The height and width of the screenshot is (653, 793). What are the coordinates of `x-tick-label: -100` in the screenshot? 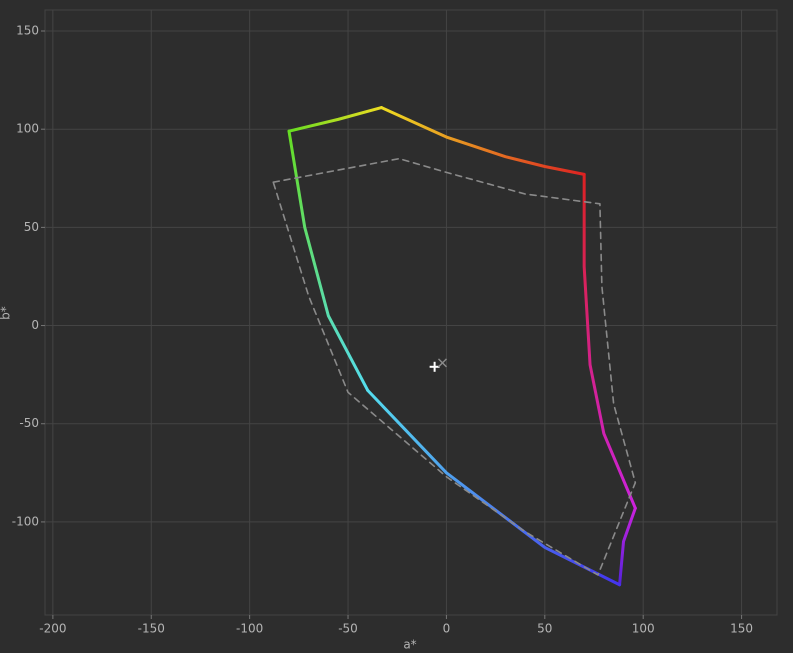 It's located at (249, 629).